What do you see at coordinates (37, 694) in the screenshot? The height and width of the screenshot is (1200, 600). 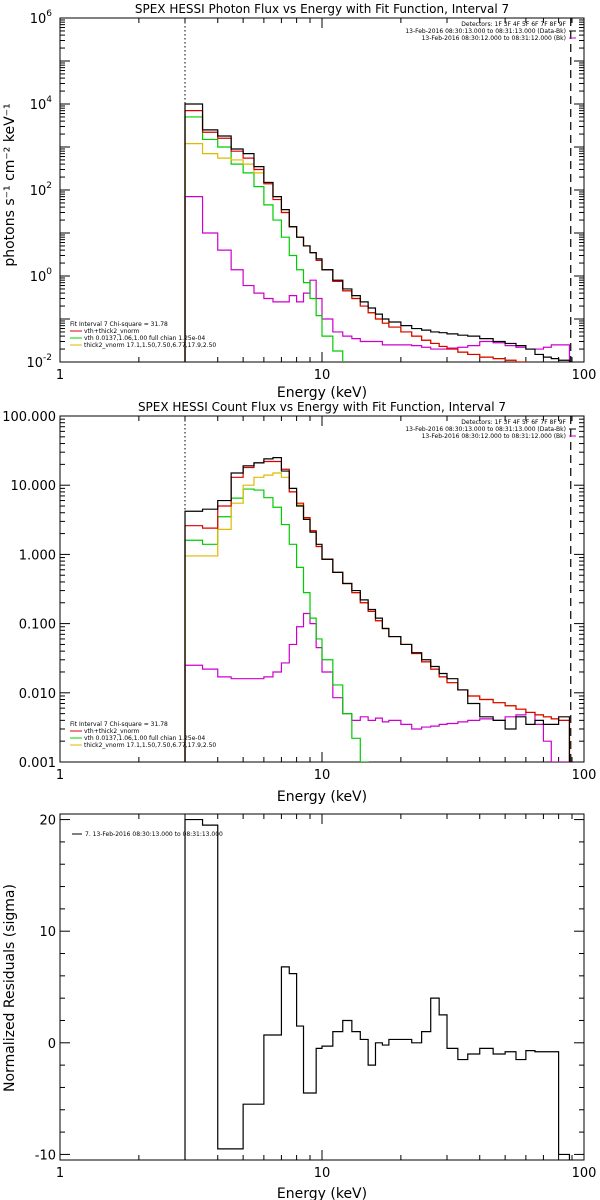 I see `y-tick-label: 0.010` at bounding box center [37, 694].